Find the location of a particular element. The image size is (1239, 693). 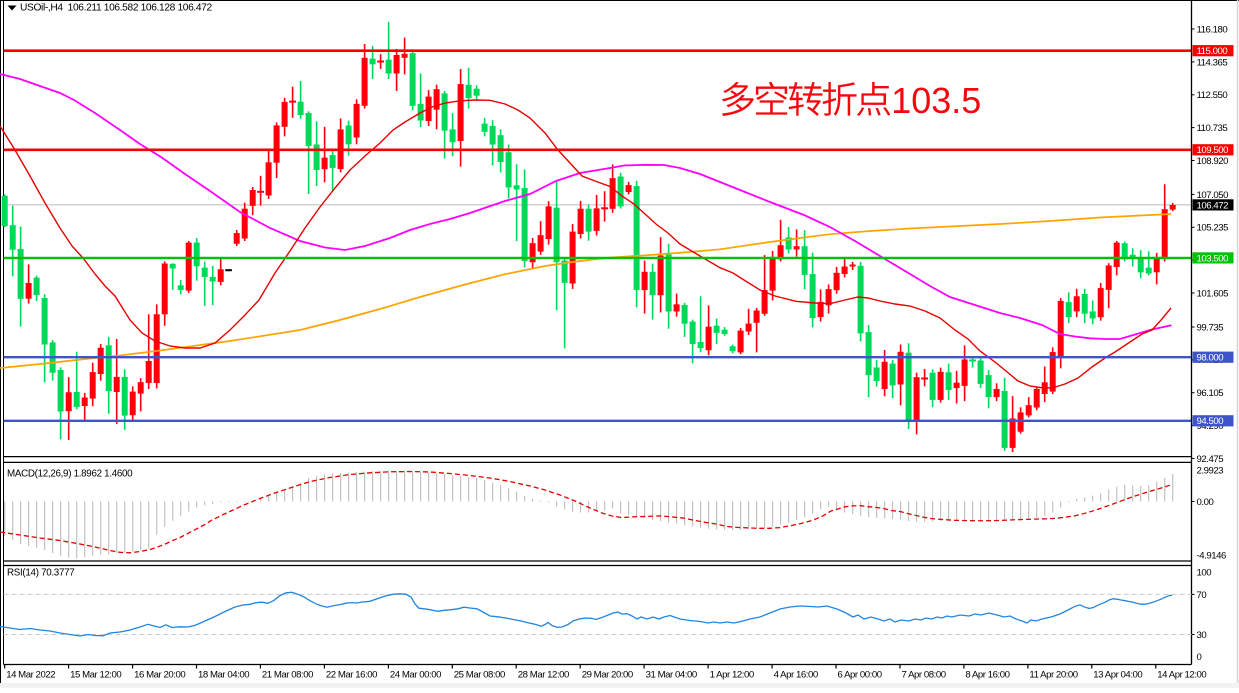

svg-text: 99.735 is located at coordinates (1210, 327).